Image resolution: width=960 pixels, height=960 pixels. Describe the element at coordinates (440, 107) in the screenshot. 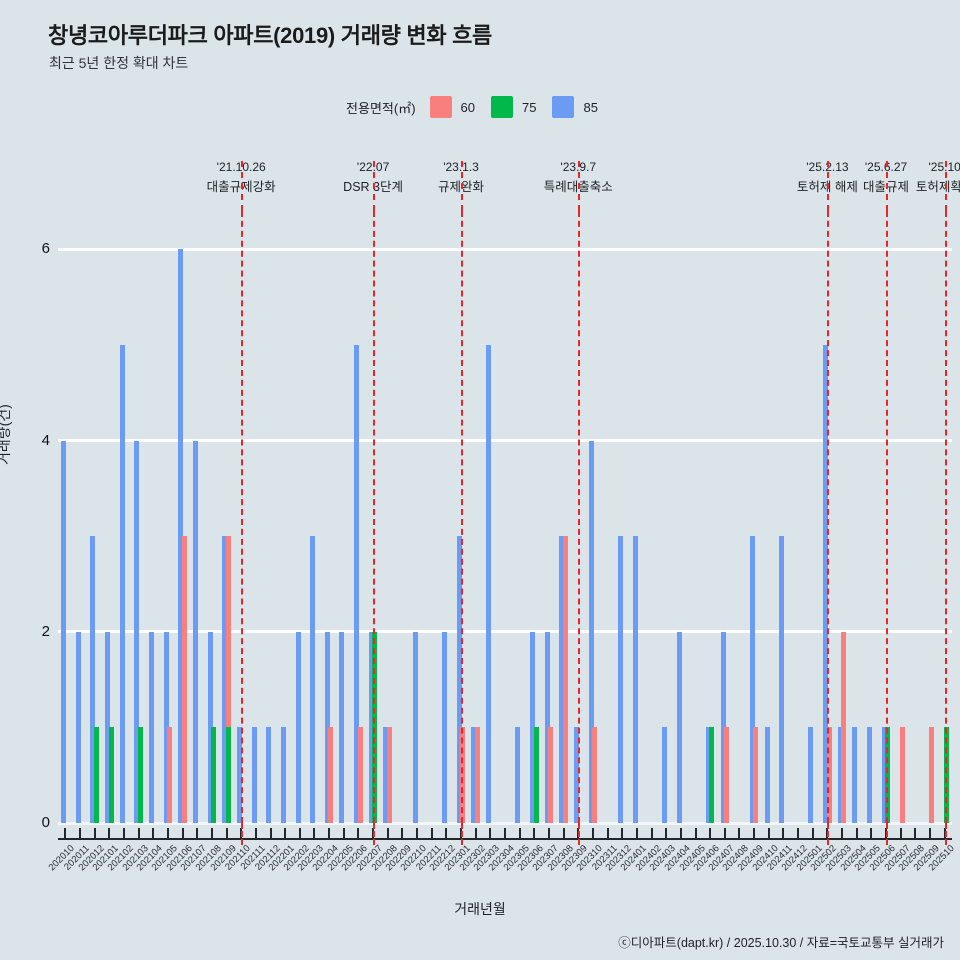

I see `legend-swatch-icon` at that location.